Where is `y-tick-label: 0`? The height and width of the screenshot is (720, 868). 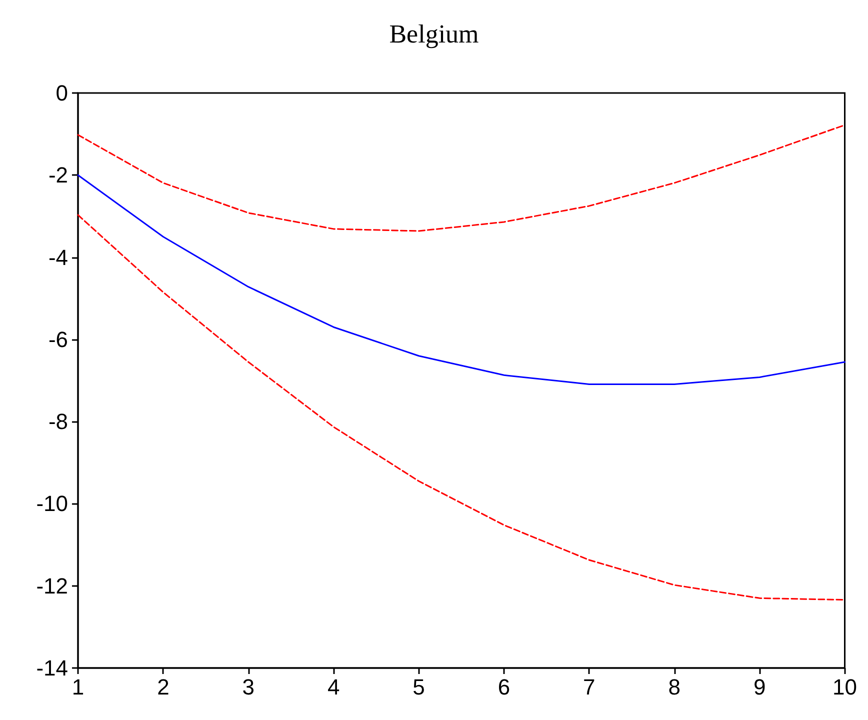 y-tick-label: 0 is located at coordinates (62, 93).